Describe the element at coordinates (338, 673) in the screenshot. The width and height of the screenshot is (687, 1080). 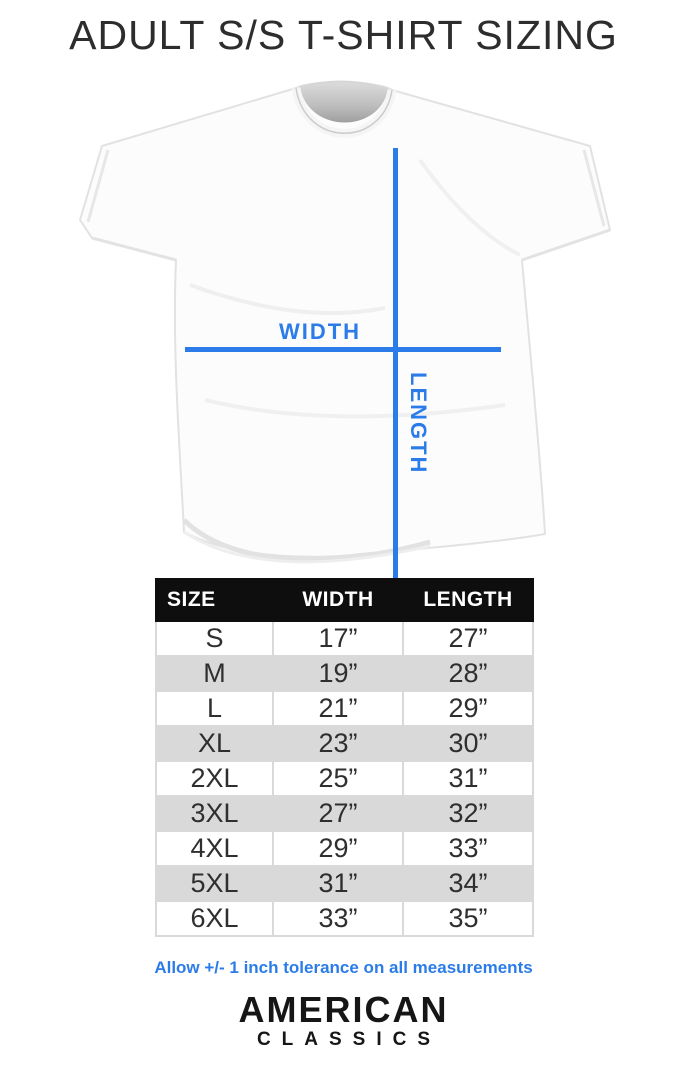
I see `width-cell: 19”` at that location.